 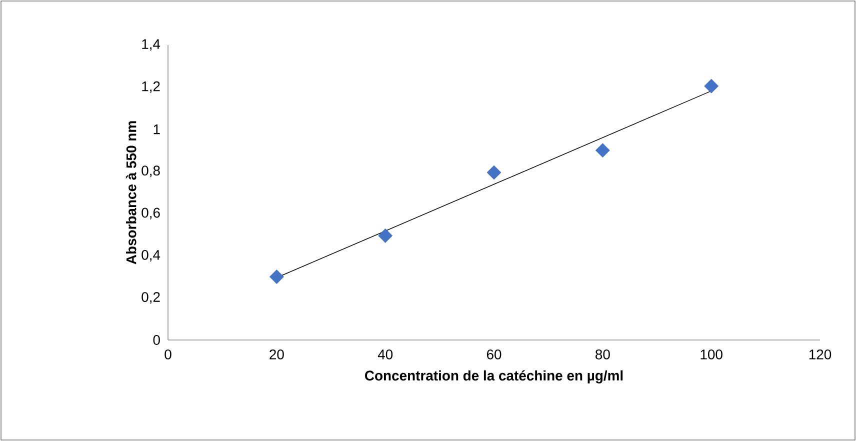 I want to click on x-tick-label: 60, so click(x=494, y=354).